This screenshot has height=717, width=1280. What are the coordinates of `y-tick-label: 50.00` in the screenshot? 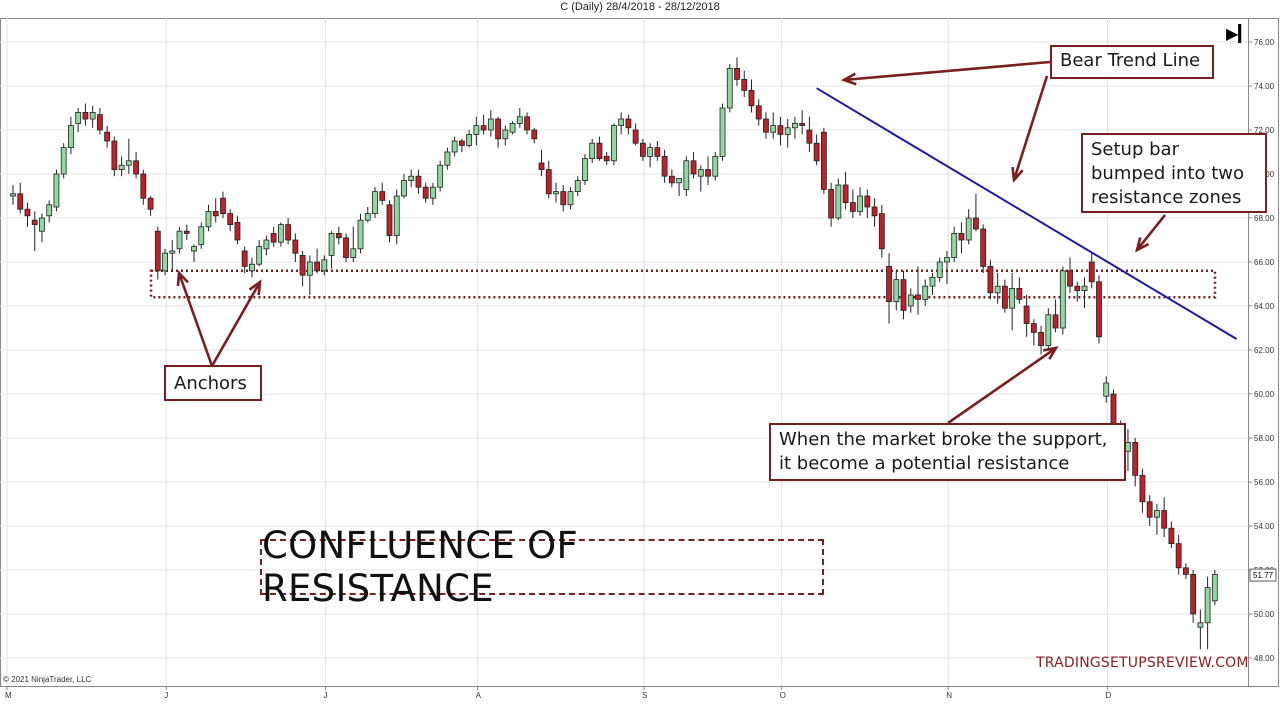 It's located at (1264, 614).